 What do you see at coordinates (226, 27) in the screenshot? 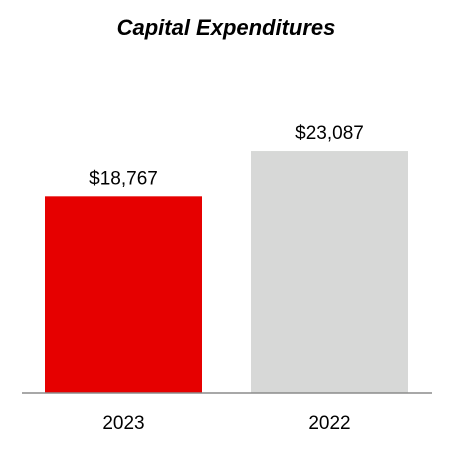
I see `chart-title: Capital Expenditures` at bounding box center [226, 27].